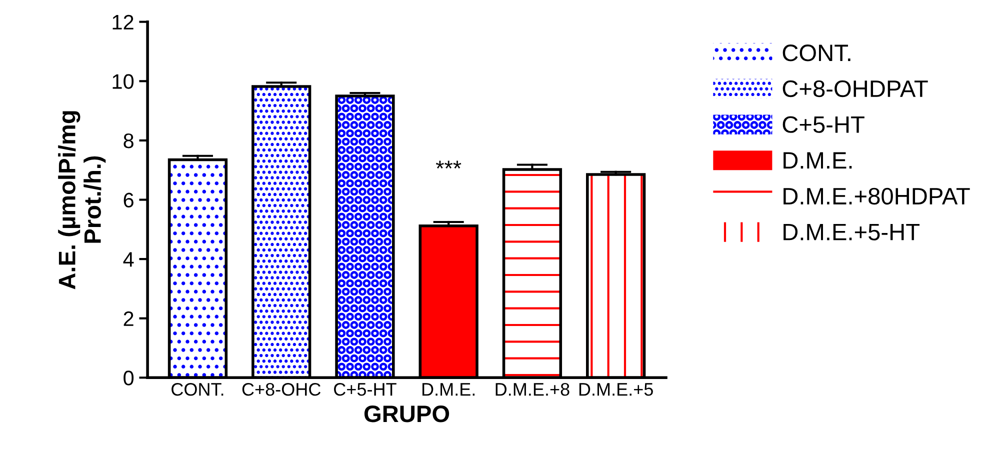 Image resolution: width=997 pixels, height=455 pixels. I want to click on y-tick-label: 2, so click(129, 318).